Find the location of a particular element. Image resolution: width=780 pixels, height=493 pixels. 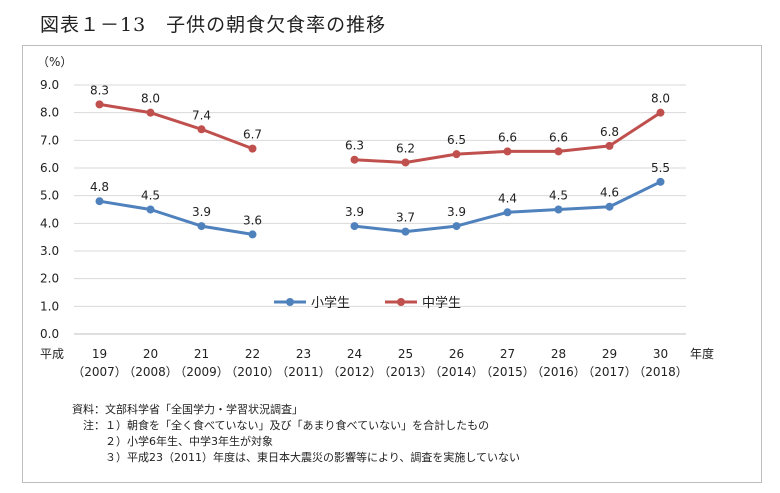

x-tick-label: 21 is located at coordinates (201, 354).